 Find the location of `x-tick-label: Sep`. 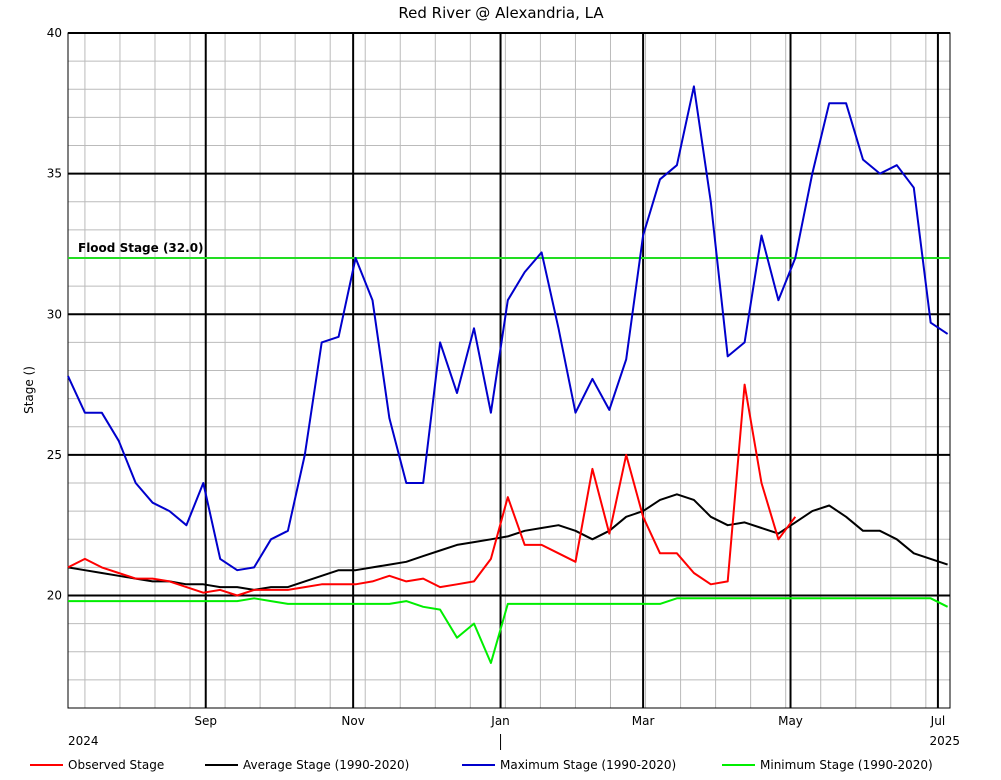

x-tick-label: Sep is located at coordinates (205, 721).